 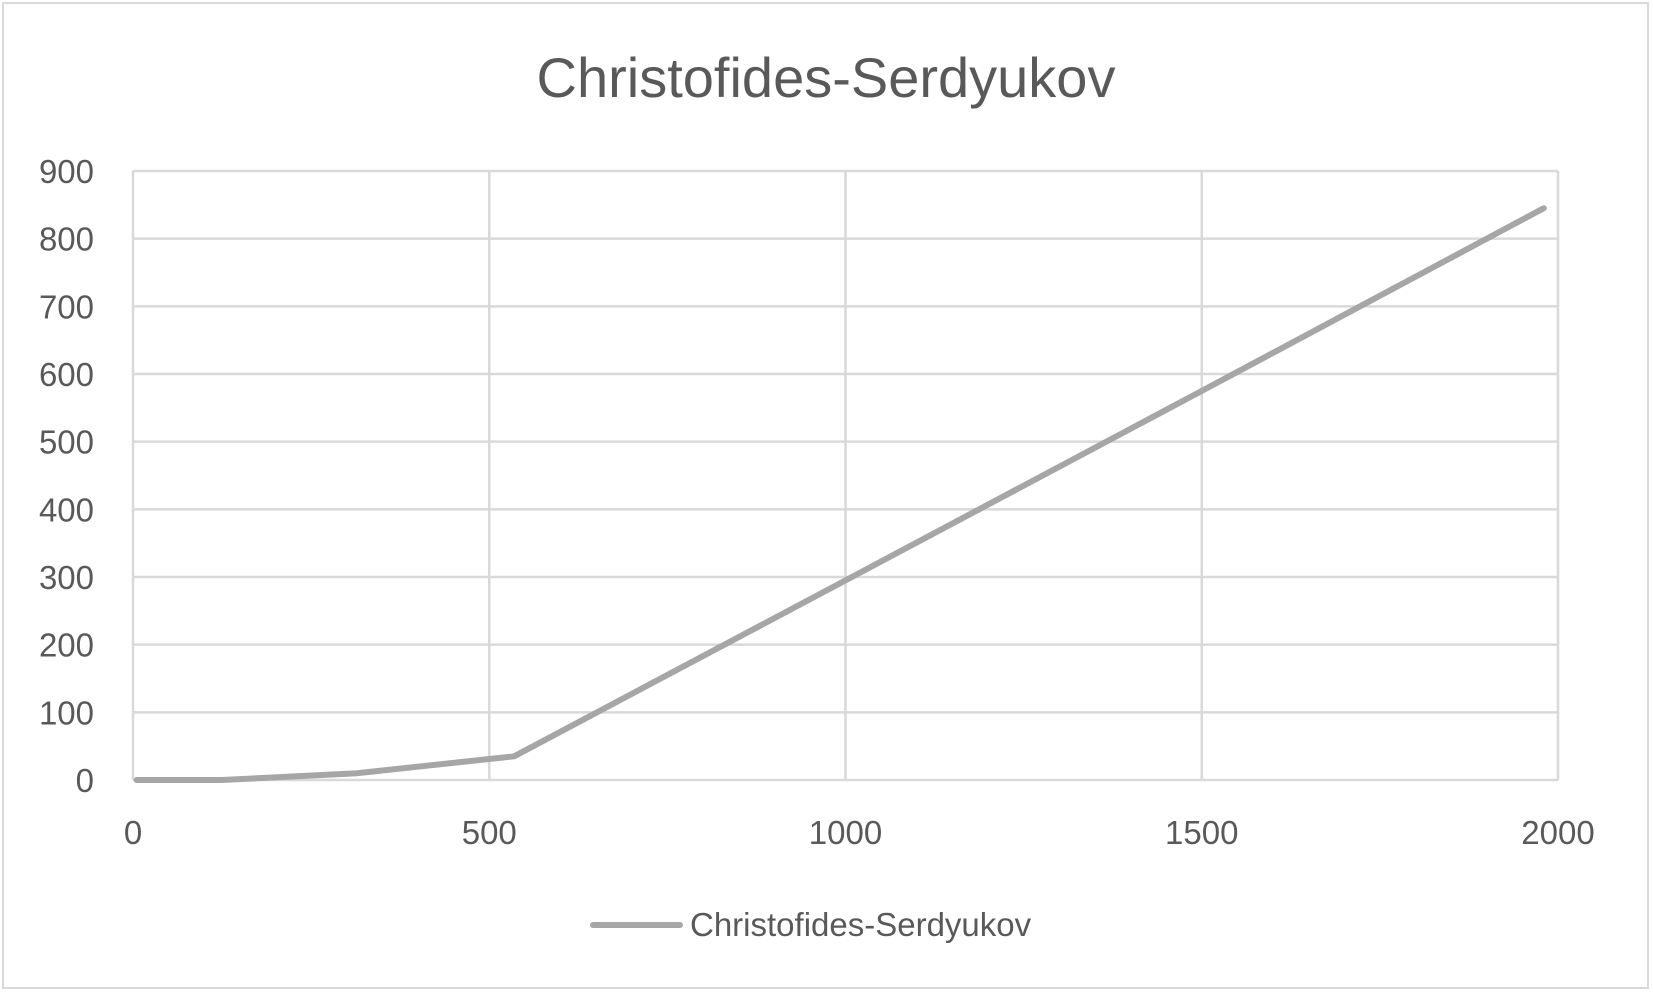 I want to click on y-tick-label: 700, so click(x=66, y=306).